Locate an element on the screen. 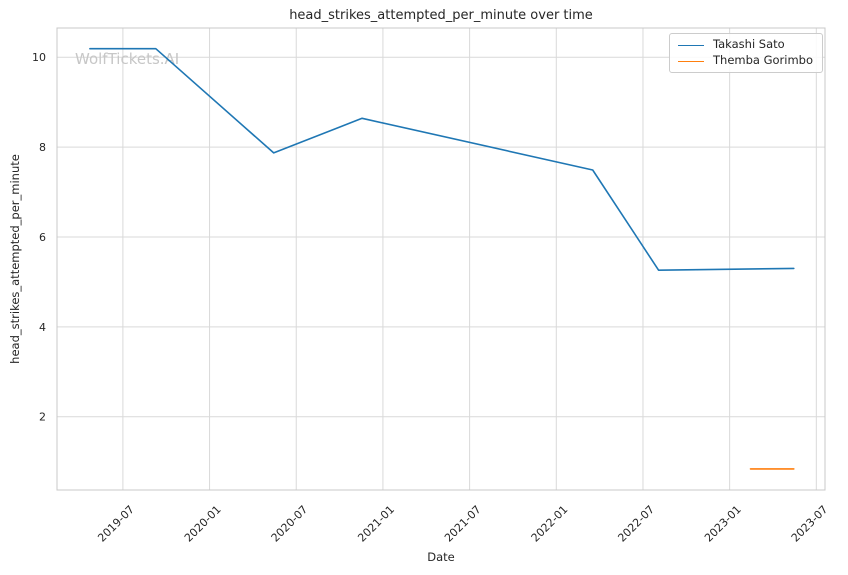 The width and height of the screenshot is (848, 575). x-tick-label: 2021-01 is located at coordinates (376, 524).